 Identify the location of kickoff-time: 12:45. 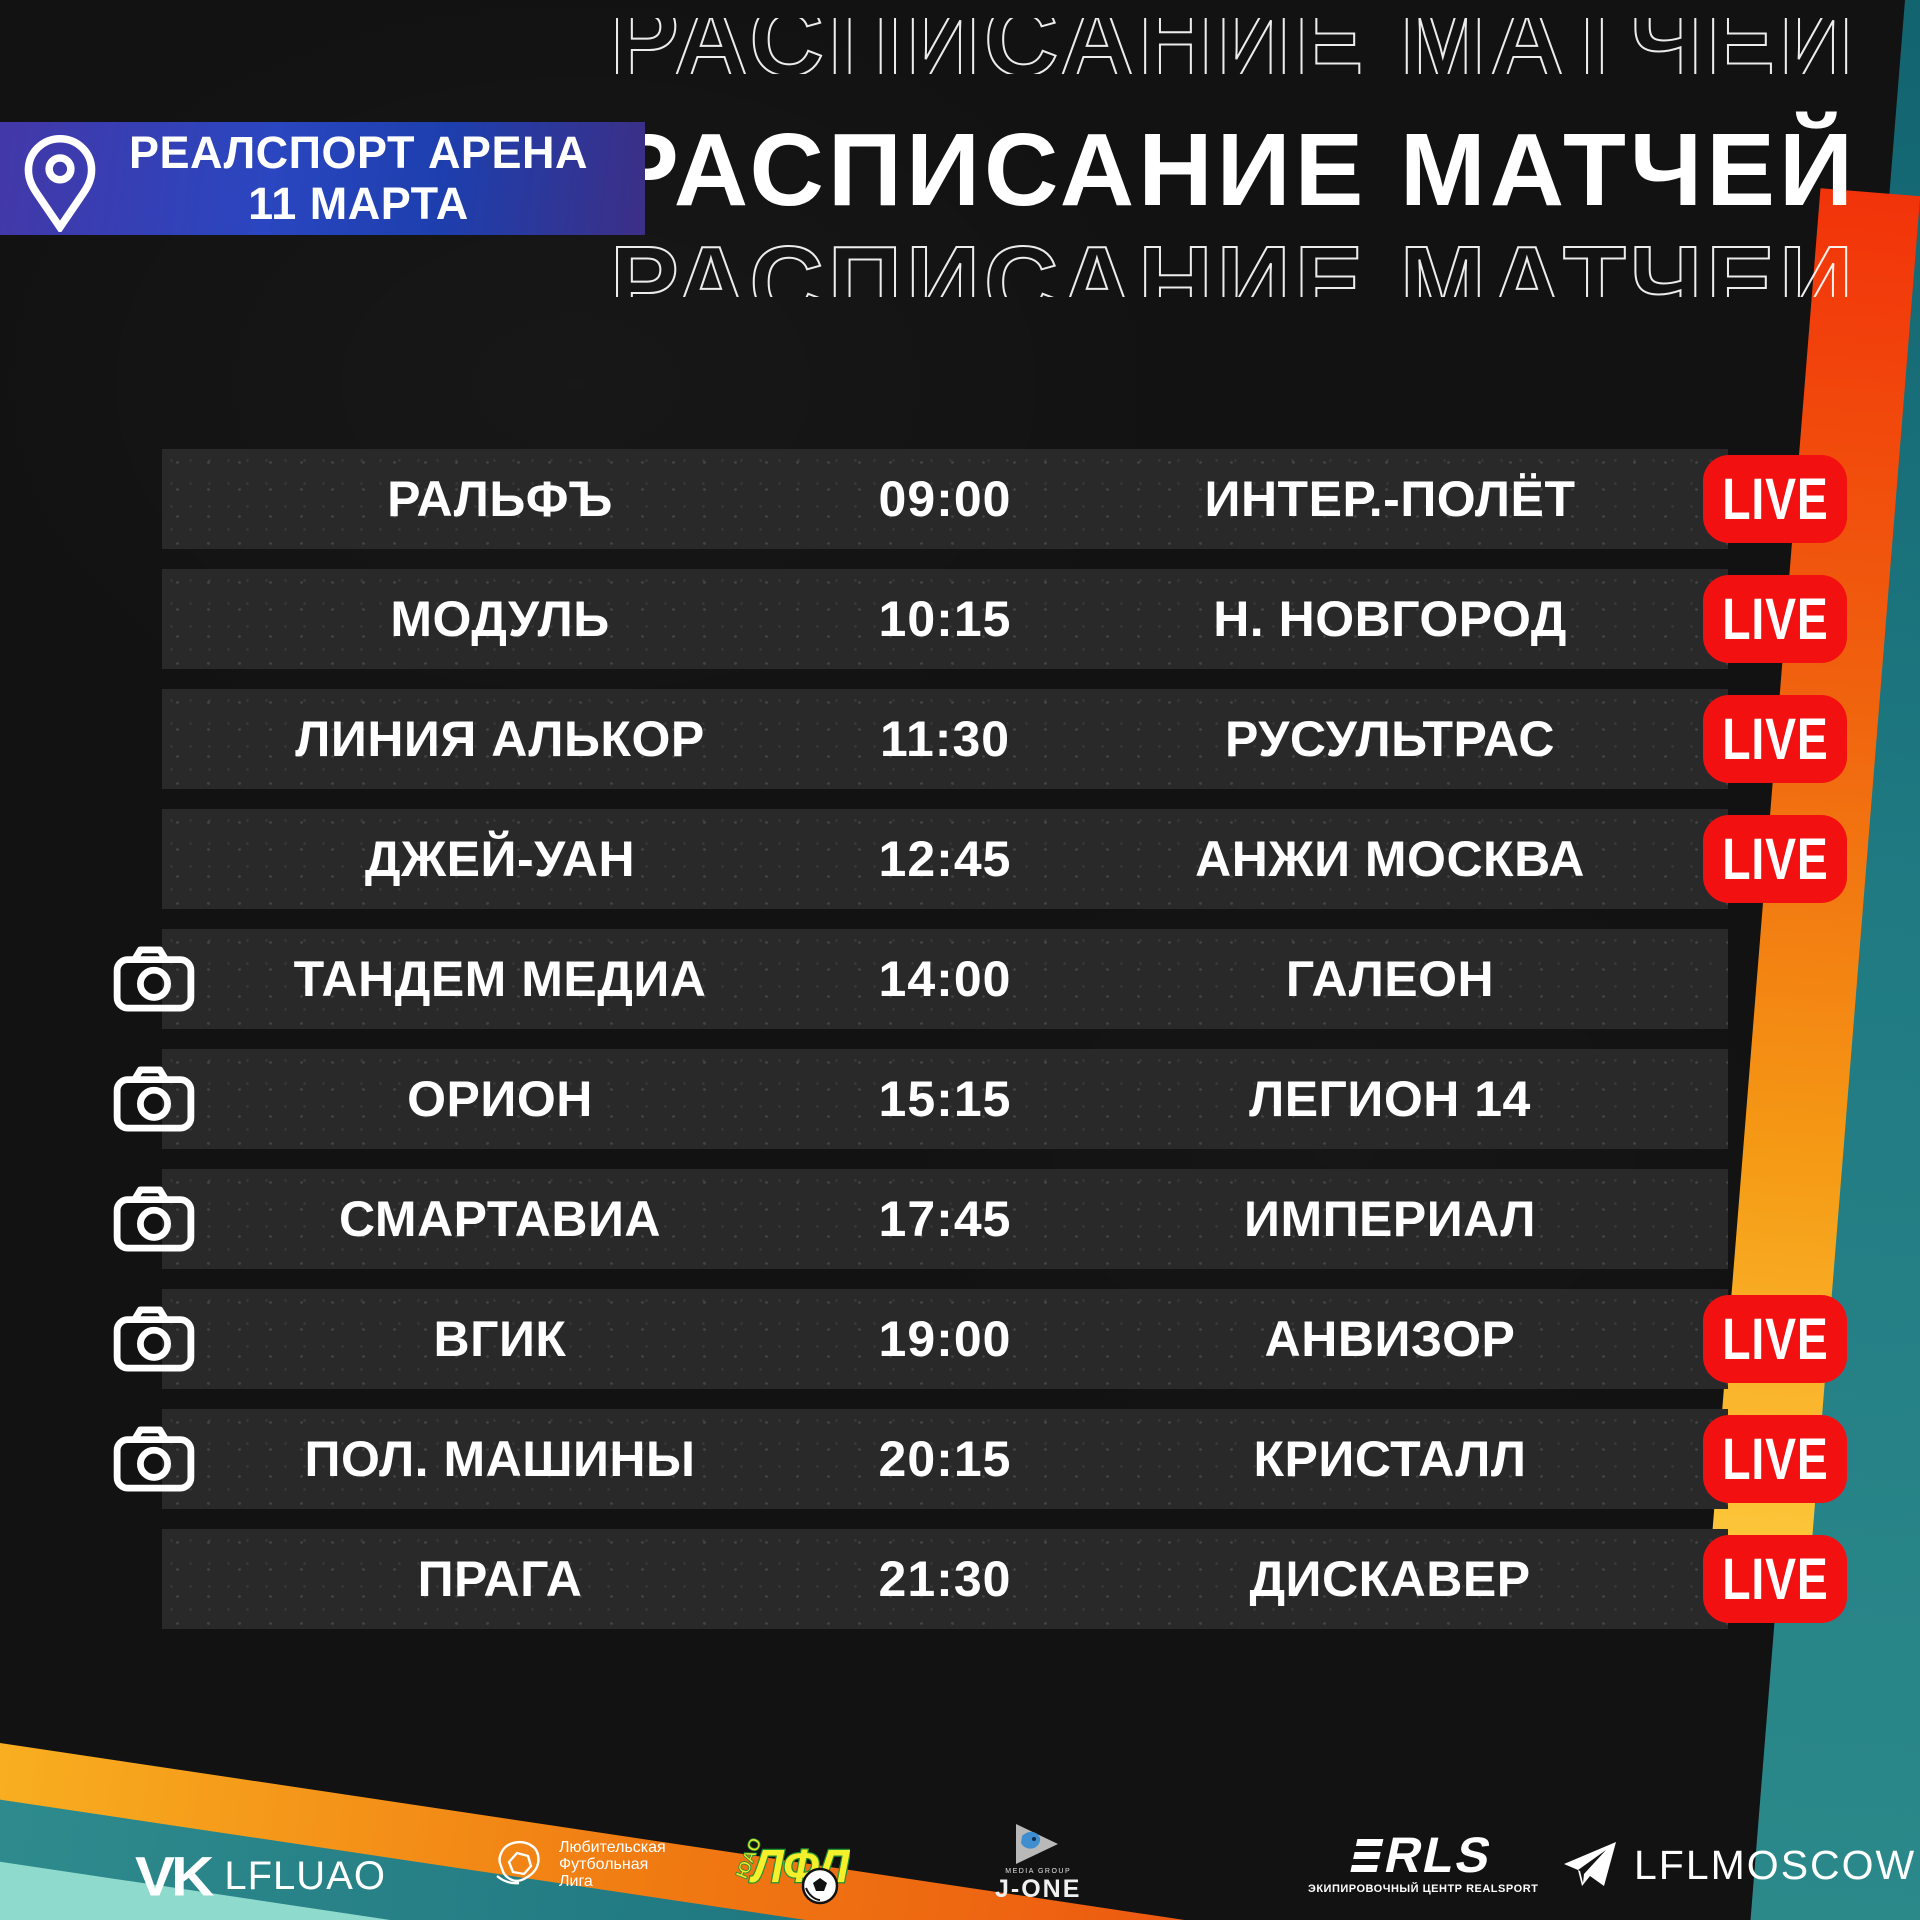
(945, 859).